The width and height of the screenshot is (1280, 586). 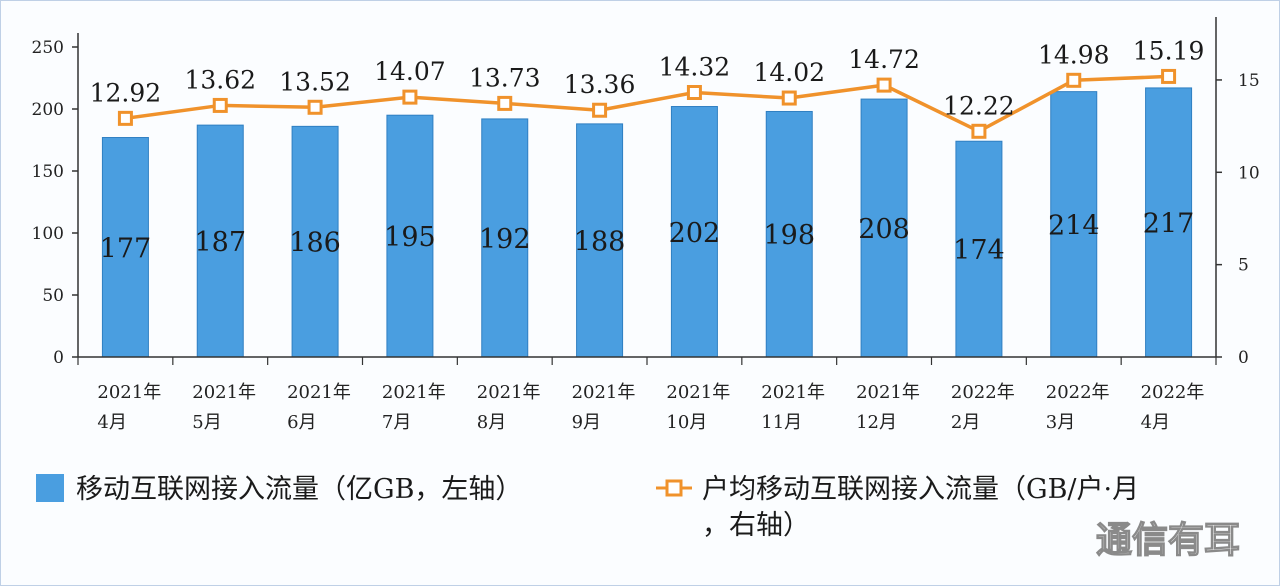 What do you see at coordinates (410, 237) in the screenshot?
I see `bar-value-label: 195` at bounding box center [410, 237].